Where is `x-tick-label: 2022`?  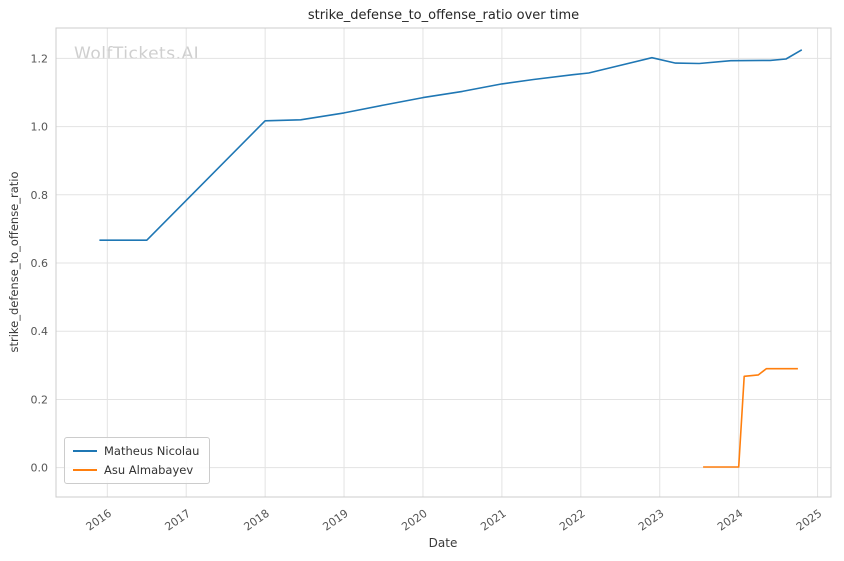 x-tick-label: 2022 is located at coordinates (572, 520).